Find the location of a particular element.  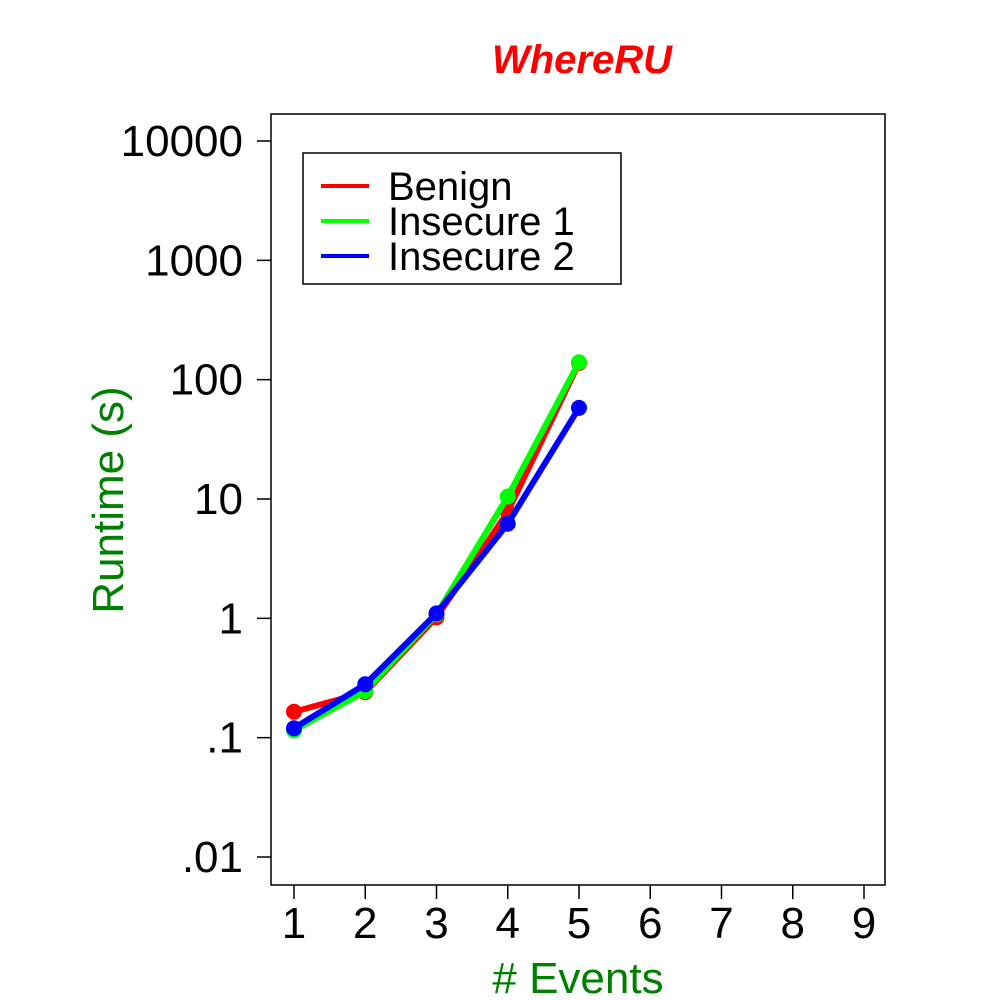

x-axis-title: # Events is located at coordinates (577, 977).